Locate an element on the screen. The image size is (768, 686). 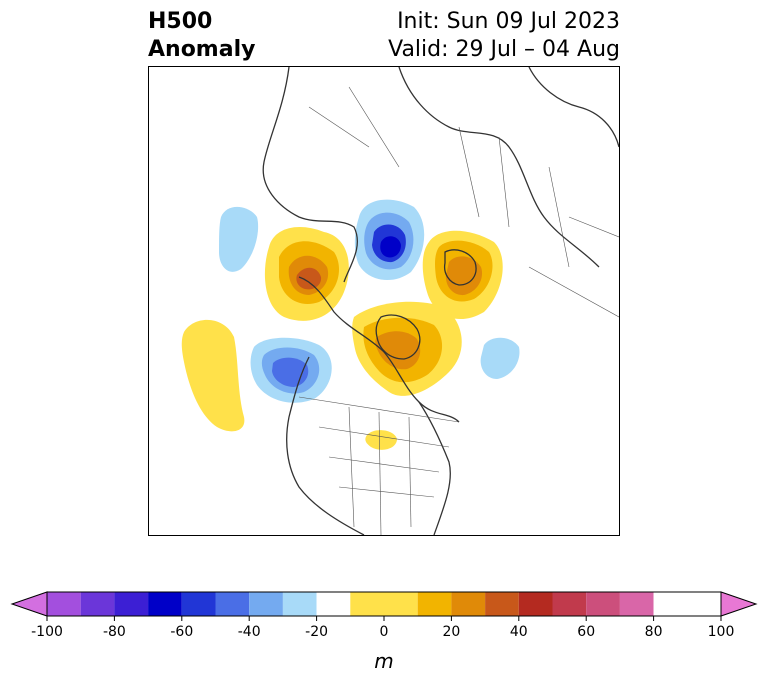
colorbar-tick-label: -20 is located at coordinates (316, 632).